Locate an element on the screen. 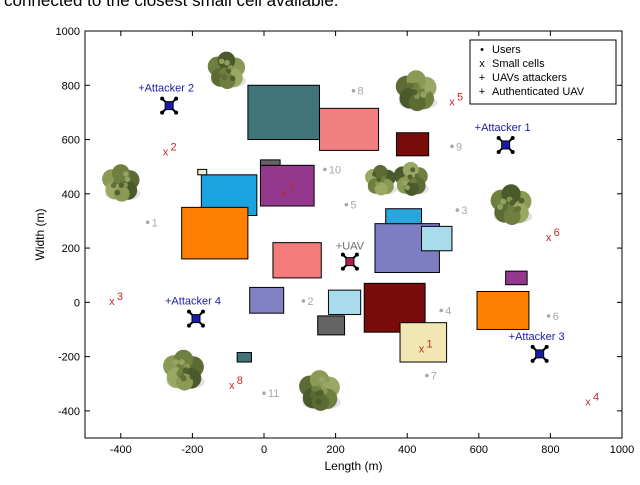  attacker-4: +Attacker 4 is located at coordinates (193, 312).